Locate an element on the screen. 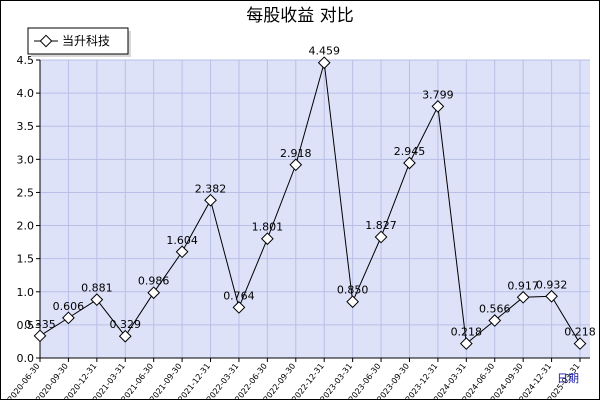 The height and width of the screenshot is (400, 600). data-point-label: 1.604 is located at coordinates (182, 240).